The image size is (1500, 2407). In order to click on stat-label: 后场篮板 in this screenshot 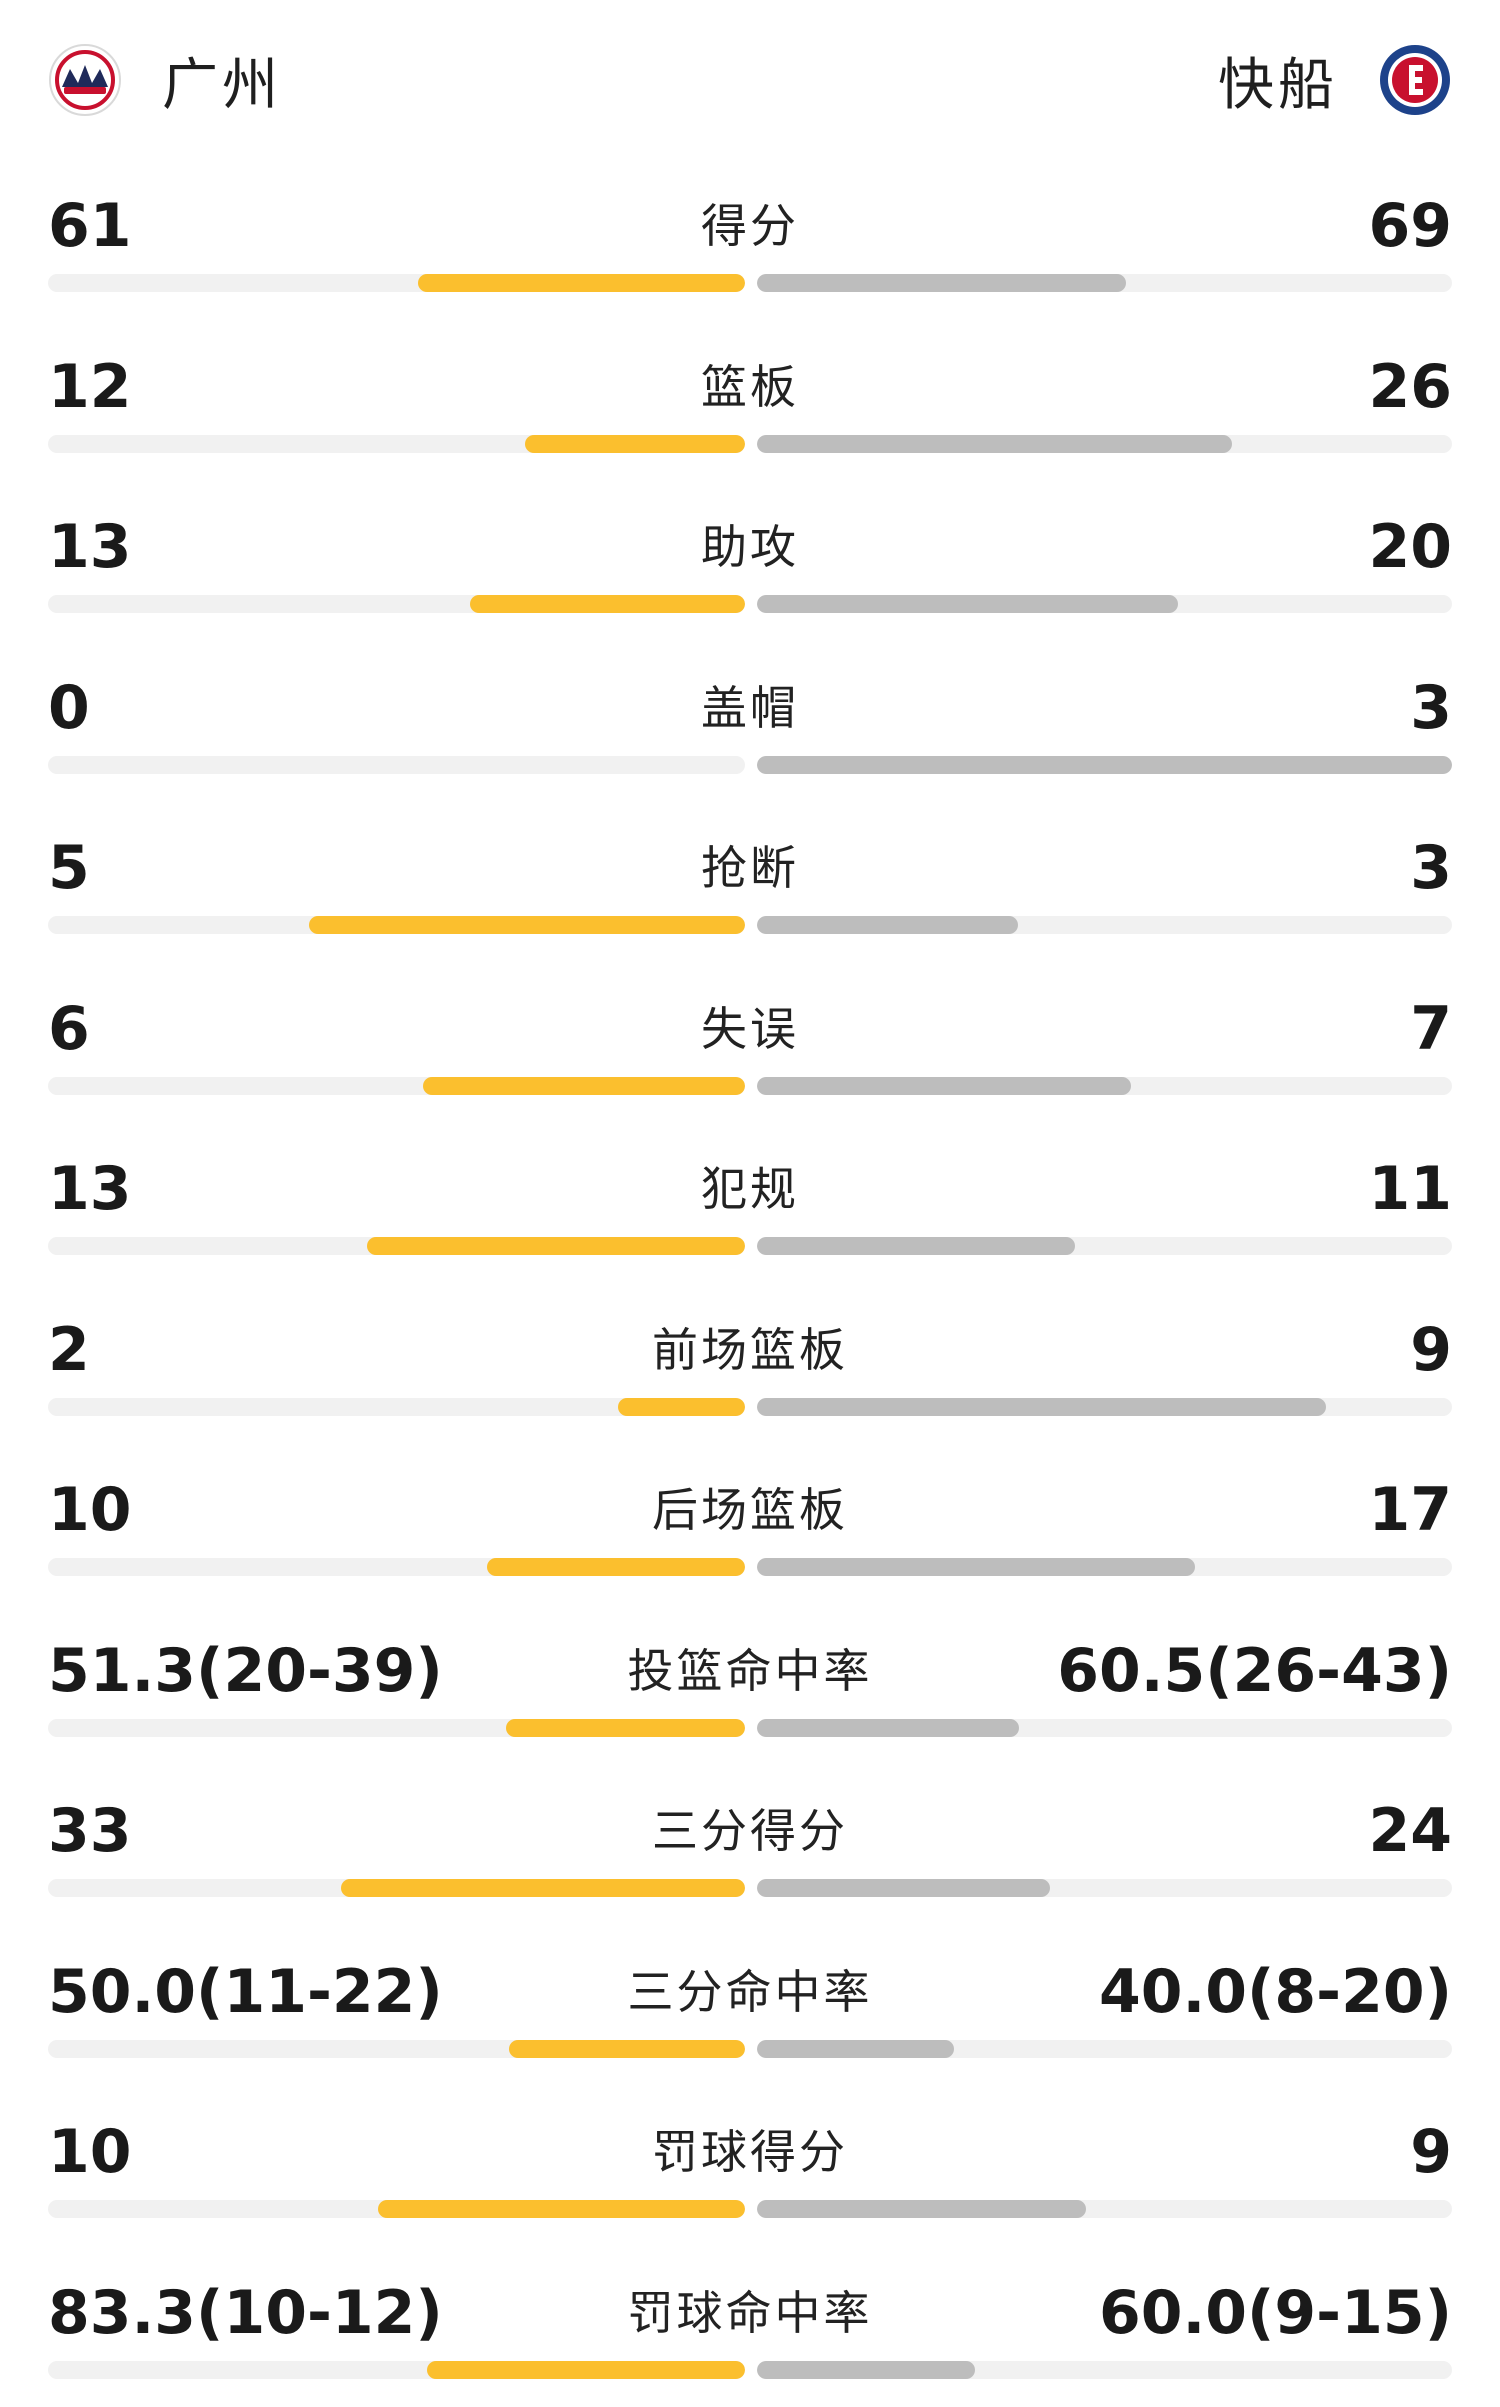, I will do `click(750, 1510)`.